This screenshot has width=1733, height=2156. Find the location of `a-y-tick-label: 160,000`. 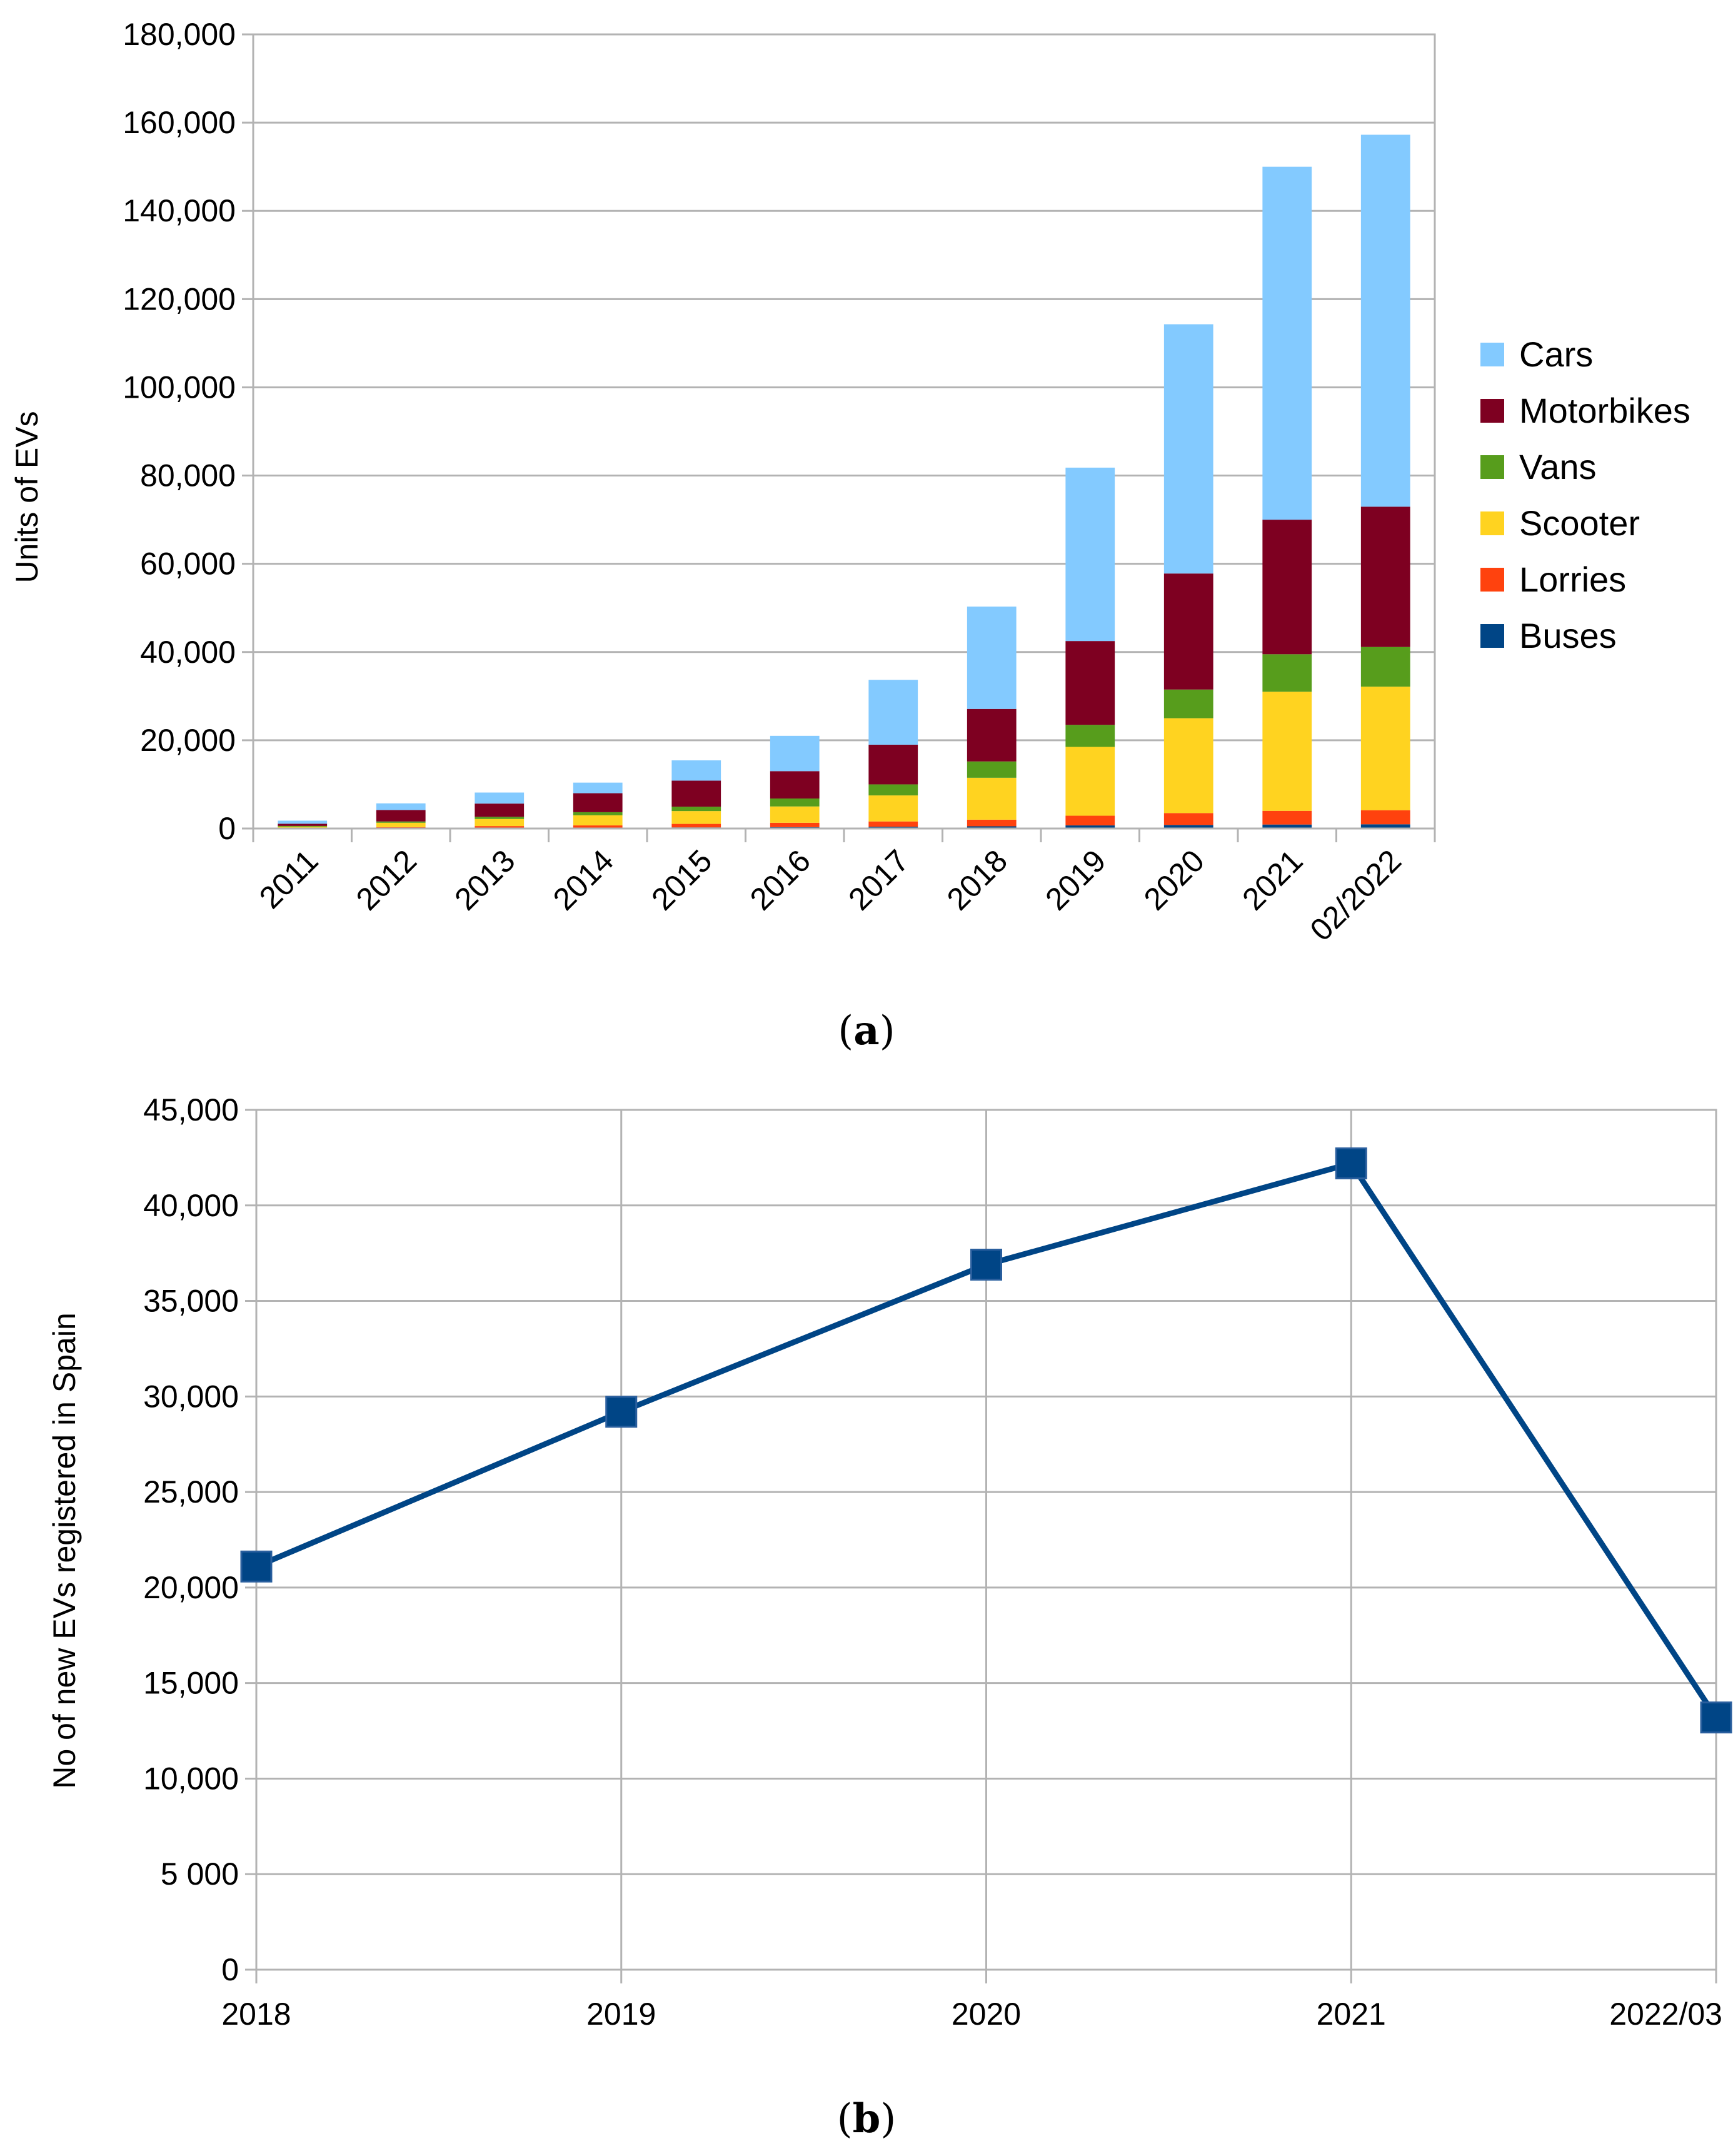

a-y-tick-label: 160,000 is located at coordinates (179, 122).